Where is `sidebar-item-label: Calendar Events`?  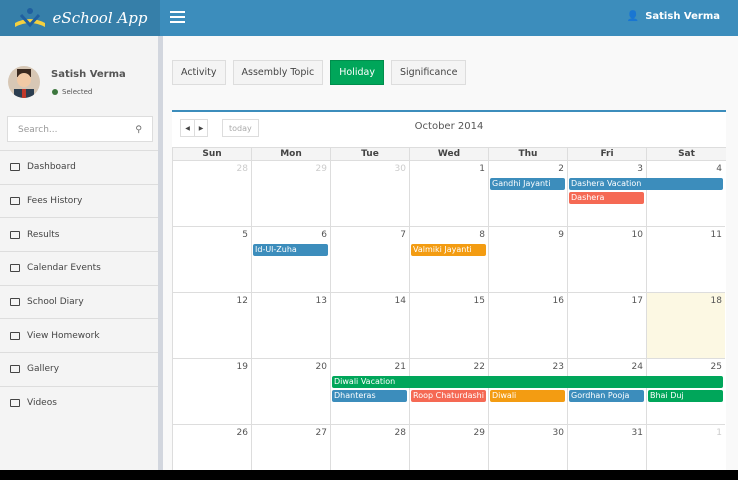 sidebar-item-label: Calendar Events is located at coordinates (64, 268).